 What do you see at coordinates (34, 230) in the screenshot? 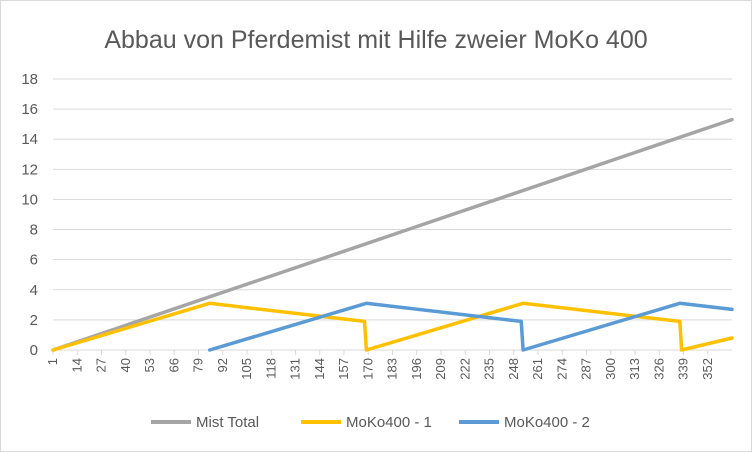
I see `y-tick-label: 8` at bounding box center [34, 230].